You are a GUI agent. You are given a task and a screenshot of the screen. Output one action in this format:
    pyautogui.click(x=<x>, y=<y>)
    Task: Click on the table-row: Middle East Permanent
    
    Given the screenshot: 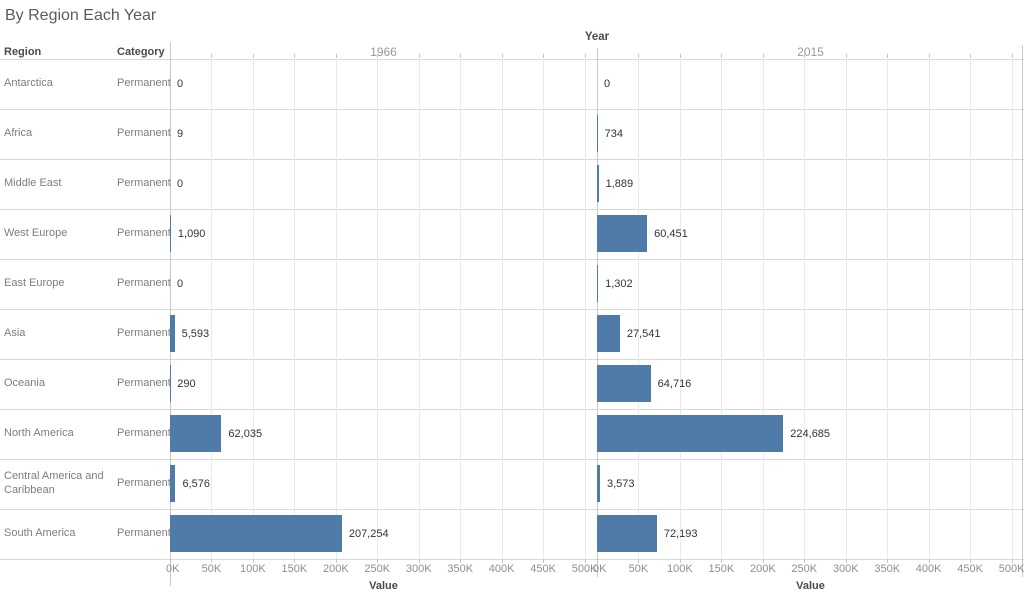 What is the action you would take?
    pyautogui.click(x=85, y=184)
    